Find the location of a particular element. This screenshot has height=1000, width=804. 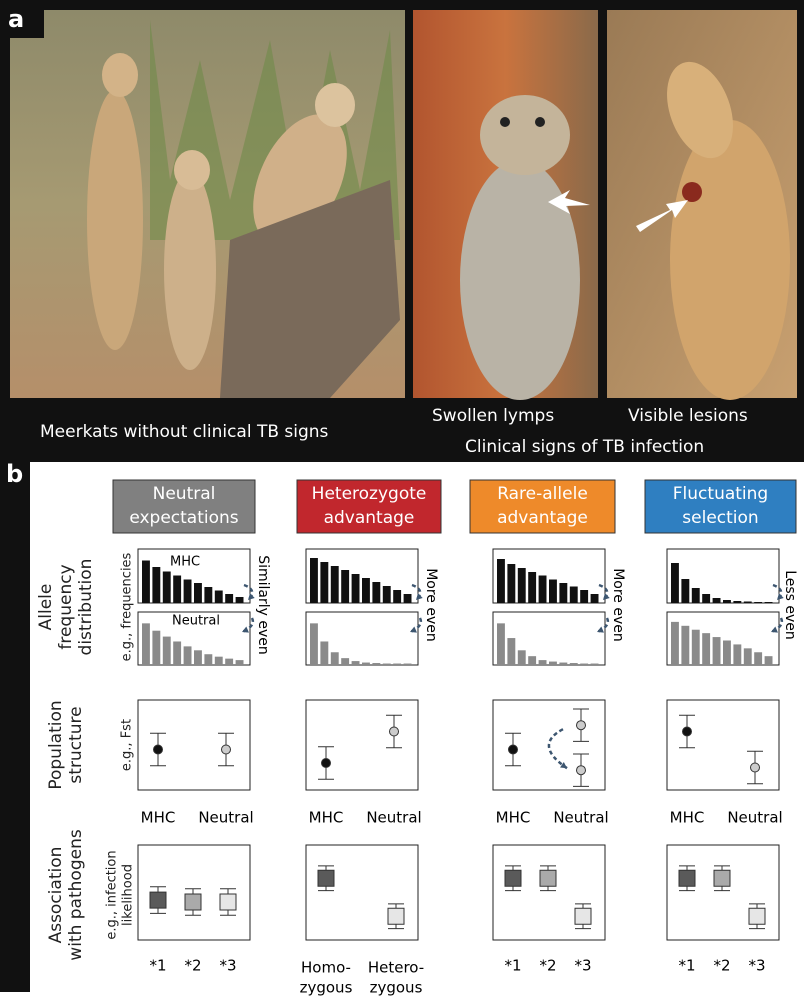

column-title: Neutral is located at coordinates (184, 494).